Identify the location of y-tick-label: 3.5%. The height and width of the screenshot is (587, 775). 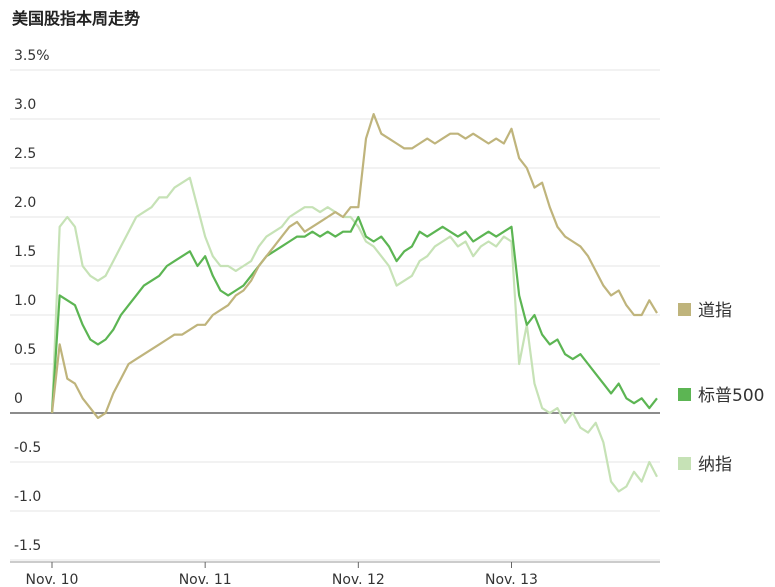
(32, 56).